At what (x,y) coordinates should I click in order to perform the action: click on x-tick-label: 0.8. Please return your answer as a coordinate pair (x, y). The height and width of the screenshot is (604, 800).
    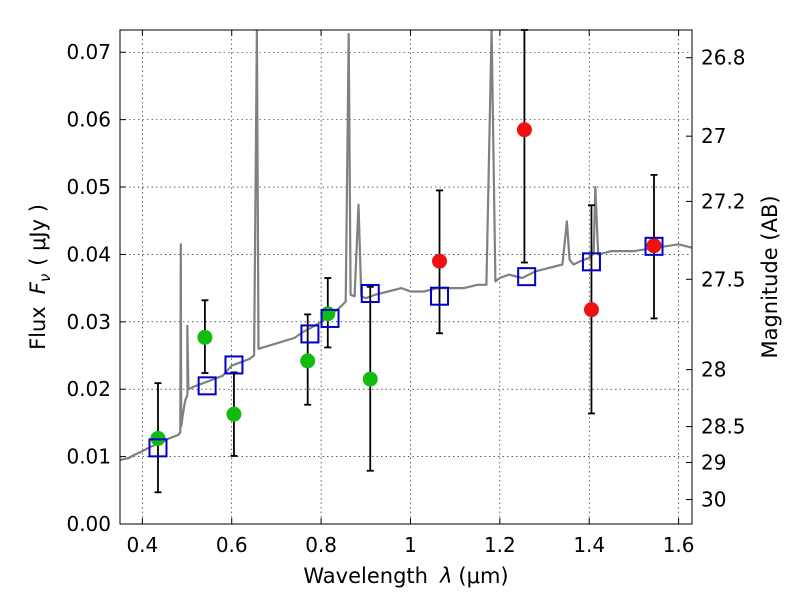
    Looking at the image, I should click on (321, 545).